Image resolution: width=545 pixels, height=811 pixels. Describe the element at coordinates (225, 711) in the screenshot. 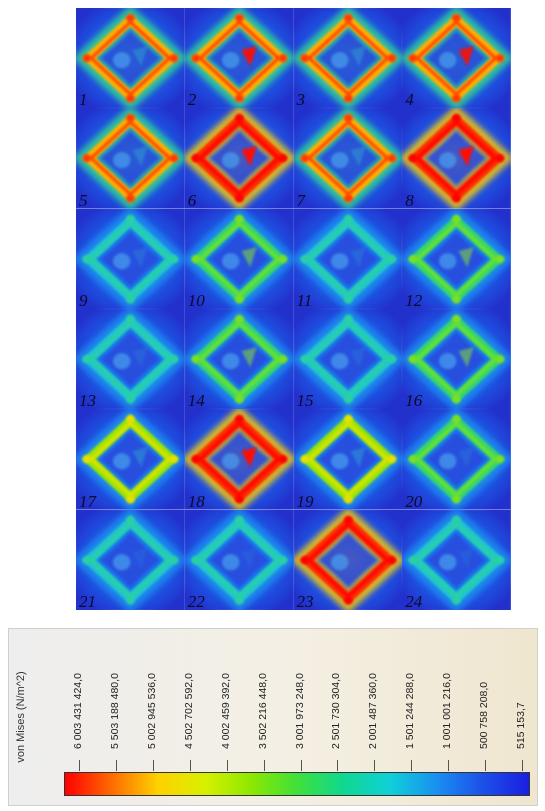

I see `legend-tick-text: 4 002 459 392,0` at that location.